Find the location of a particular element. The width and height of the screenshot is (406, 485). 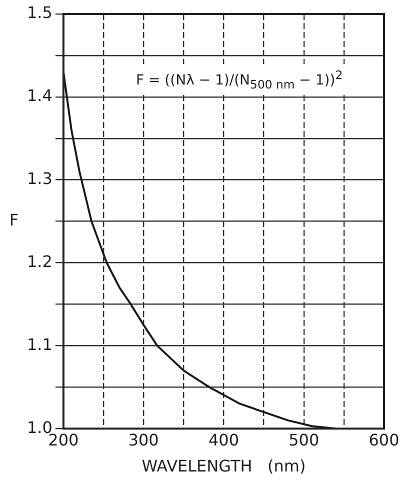

y-tick-label: 1.5 is located at coordinates (39, 12).